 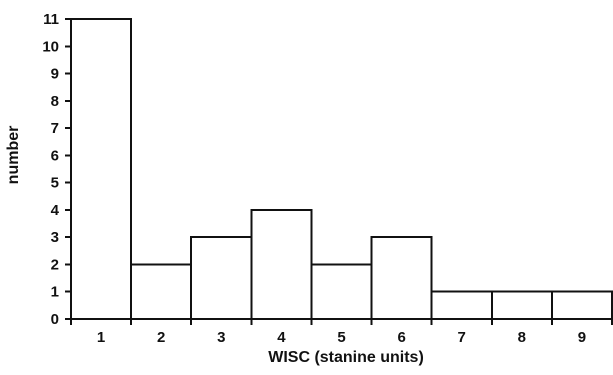 I want to click on x-tick-label-2: 2, so click(x=161, y=337).